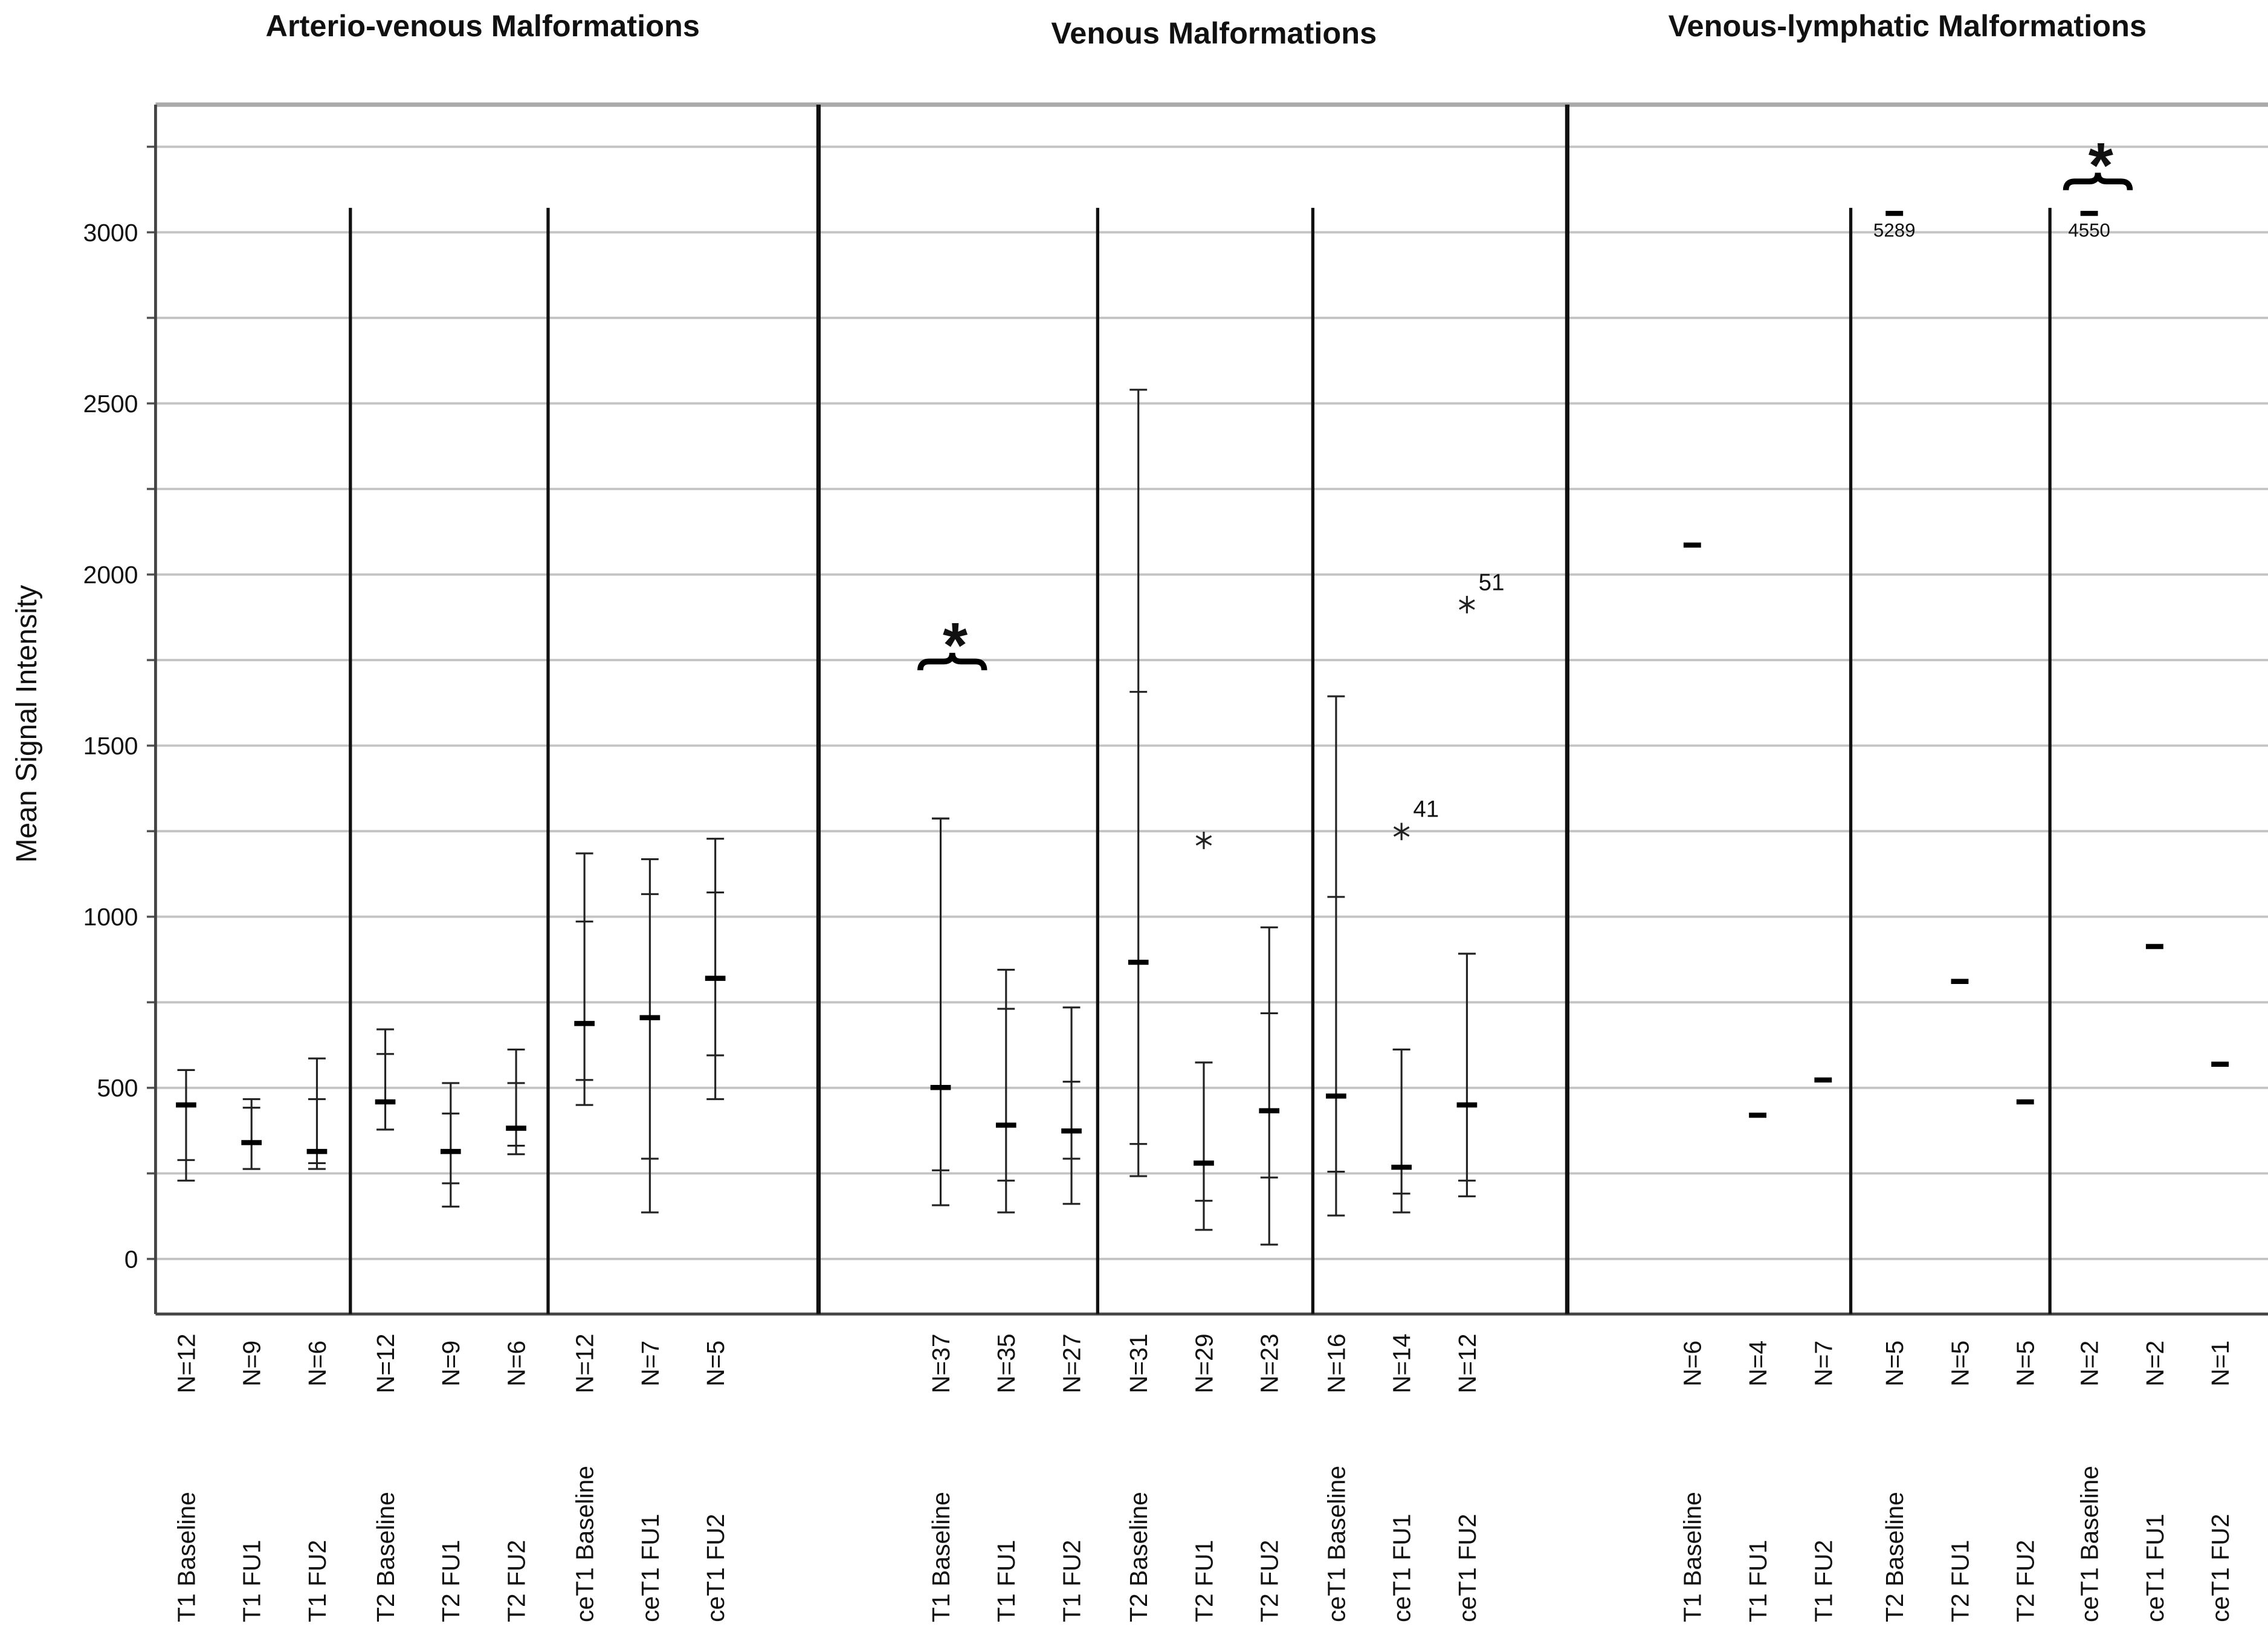 The image size is (2268, 1644). I want to click on y-tick-label: 500, so click(117, 1088).